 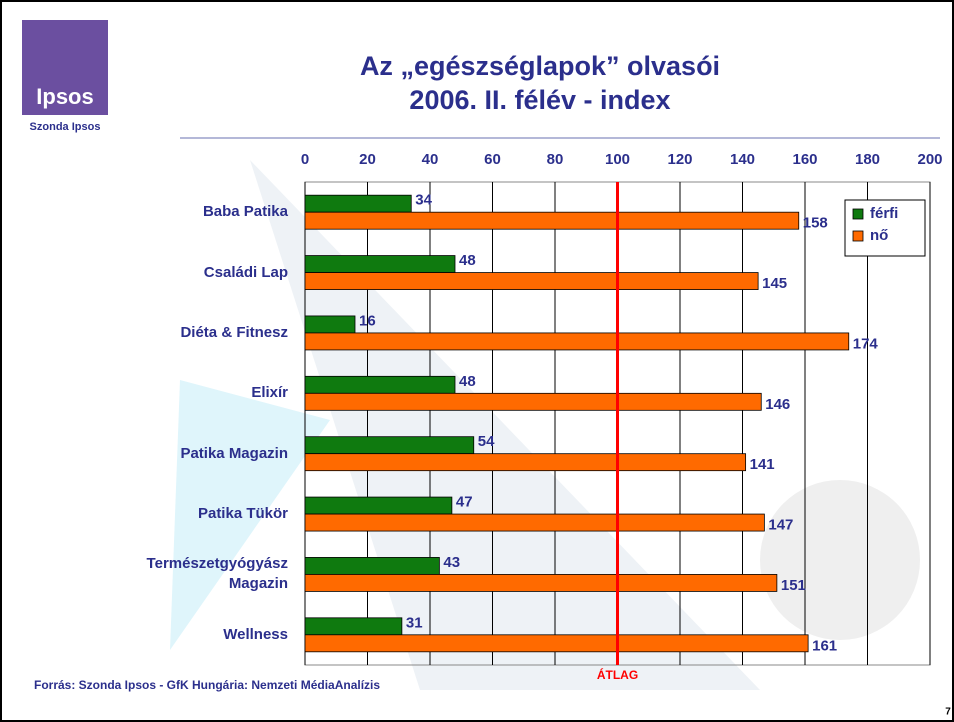 I want to click on x-tick-label: 100, so click(x=617, y=159).